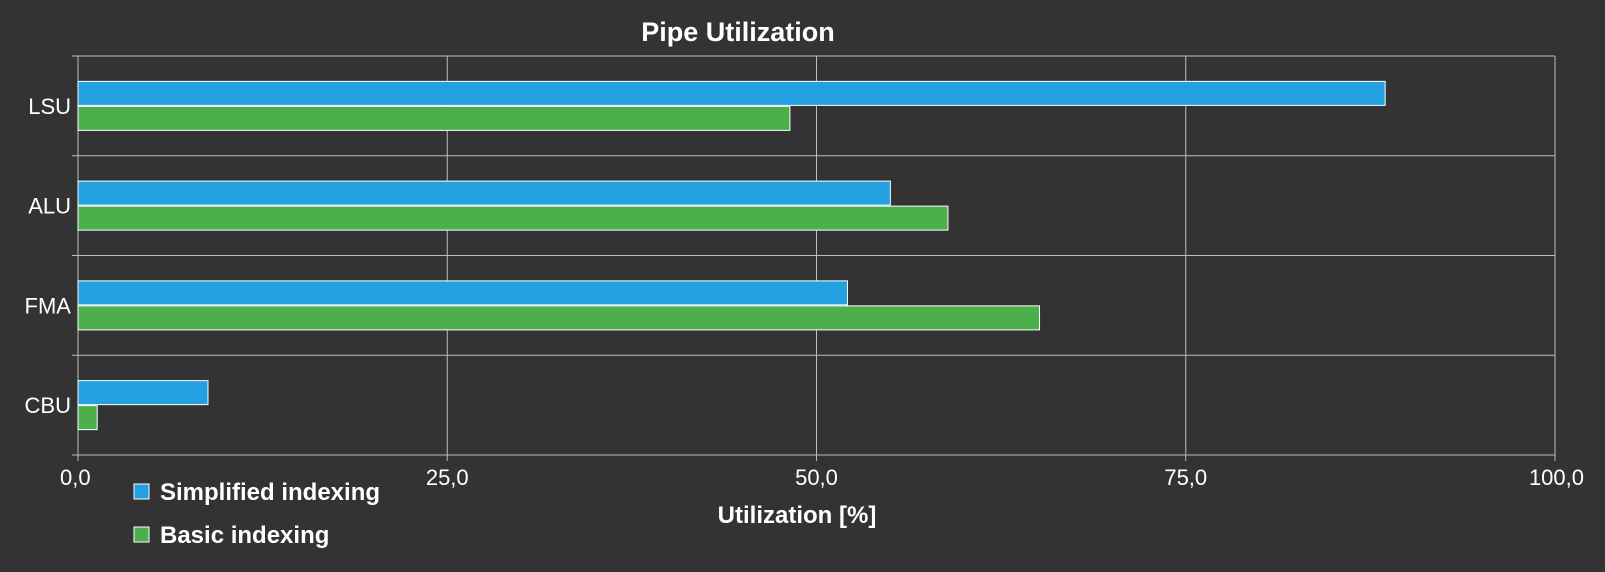  What do you see at coordinates (1185, 477) in the screenshot?
I see `x-tick-label: 75,0` at bounding box center [1185, 477].